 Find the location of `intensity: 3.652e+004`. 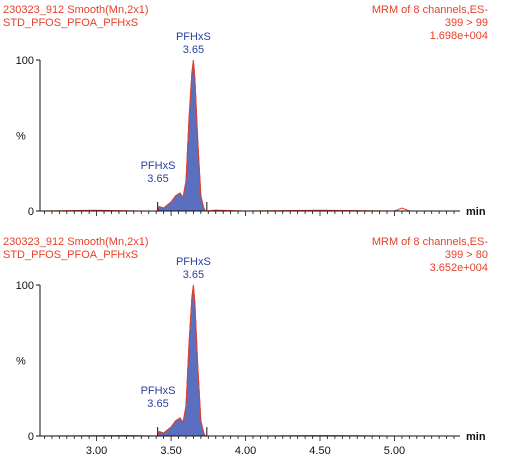

intensity: 3.652e+004 is located at coordinates (458, 268).